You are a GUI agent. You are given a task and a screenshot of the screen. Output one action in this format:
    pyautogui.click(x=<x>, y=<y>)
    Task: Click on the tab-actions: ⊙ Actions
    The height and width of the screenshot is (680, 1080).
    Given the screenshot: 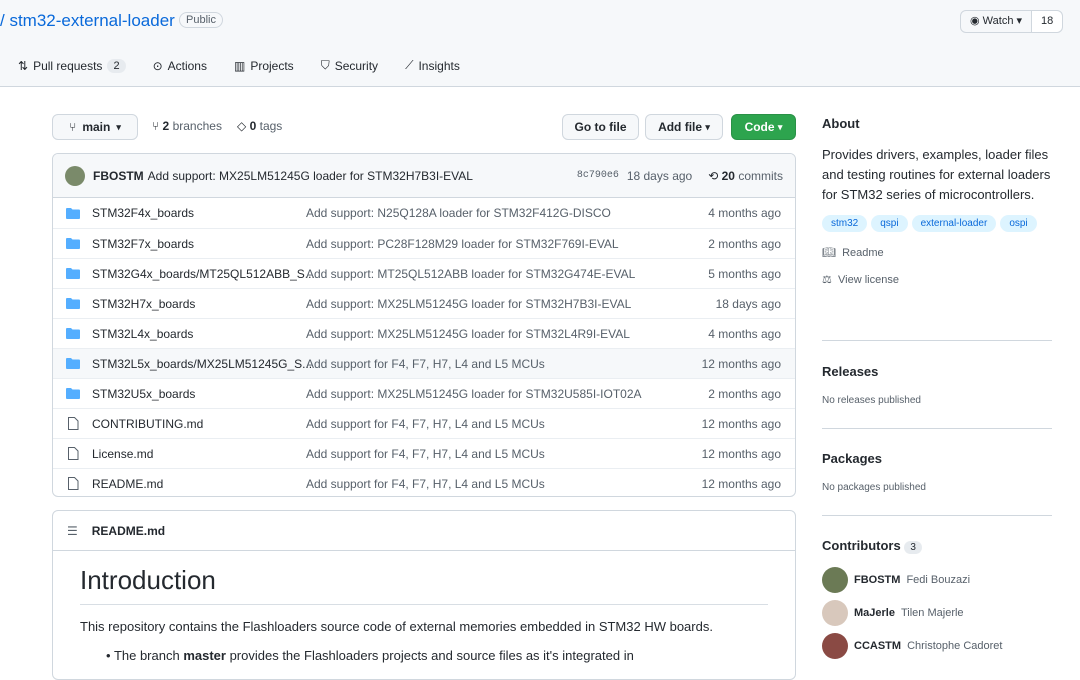 What is the action you would take?
    pyautogui.click(x=179, y=65)
    